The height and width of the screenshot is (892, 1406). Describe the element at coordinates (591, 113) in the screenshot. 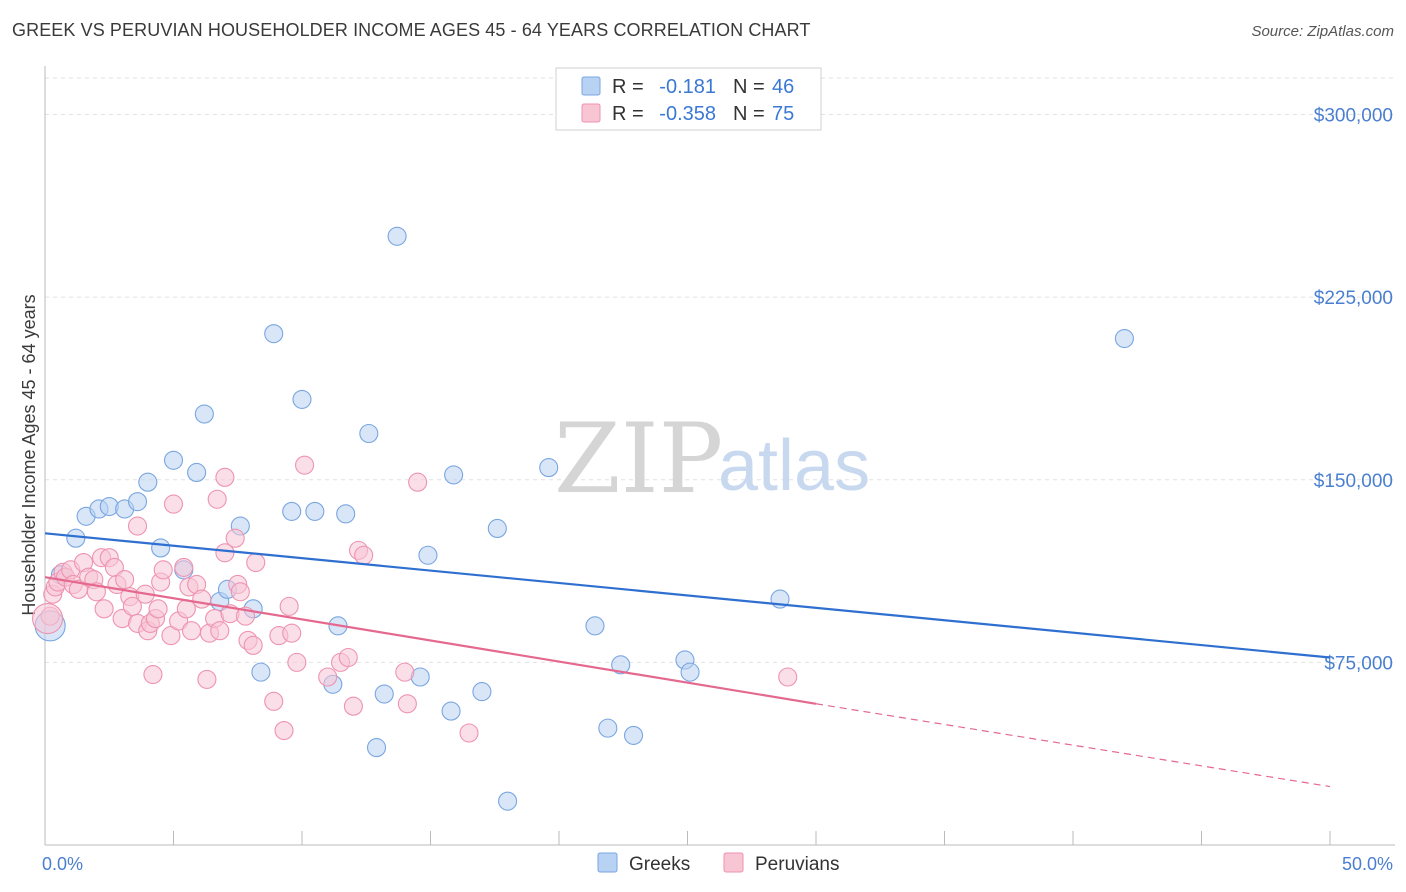

I see `legend-swatch-peruvians` at that location.